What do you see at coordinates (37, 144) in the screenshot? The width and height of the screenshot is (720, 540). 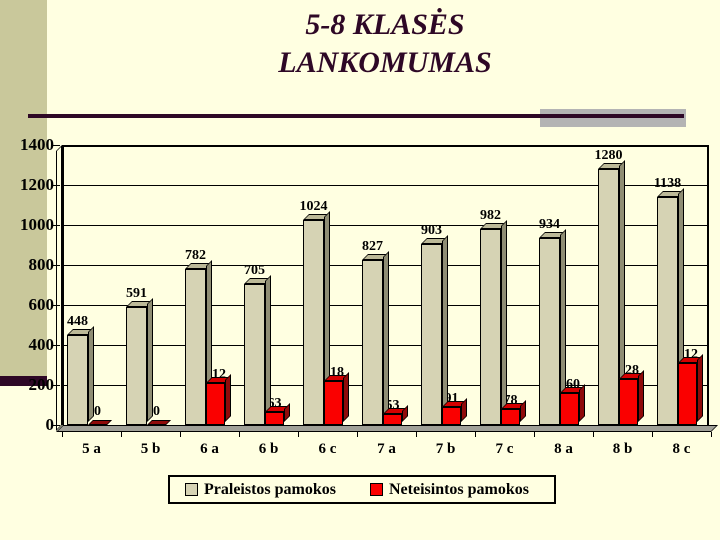 I see `ytick-label-1400: 1400` at bounding box center [37, 144].